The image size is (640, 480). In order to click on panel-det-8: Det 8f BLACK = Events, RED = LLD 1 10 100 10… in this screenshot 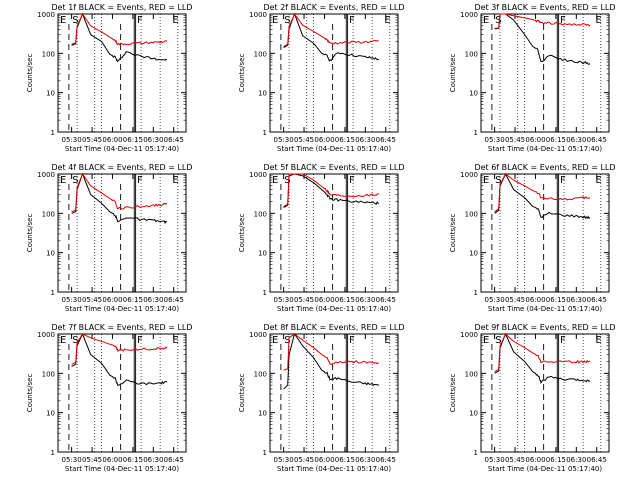, I will do `click(321, 398)`.